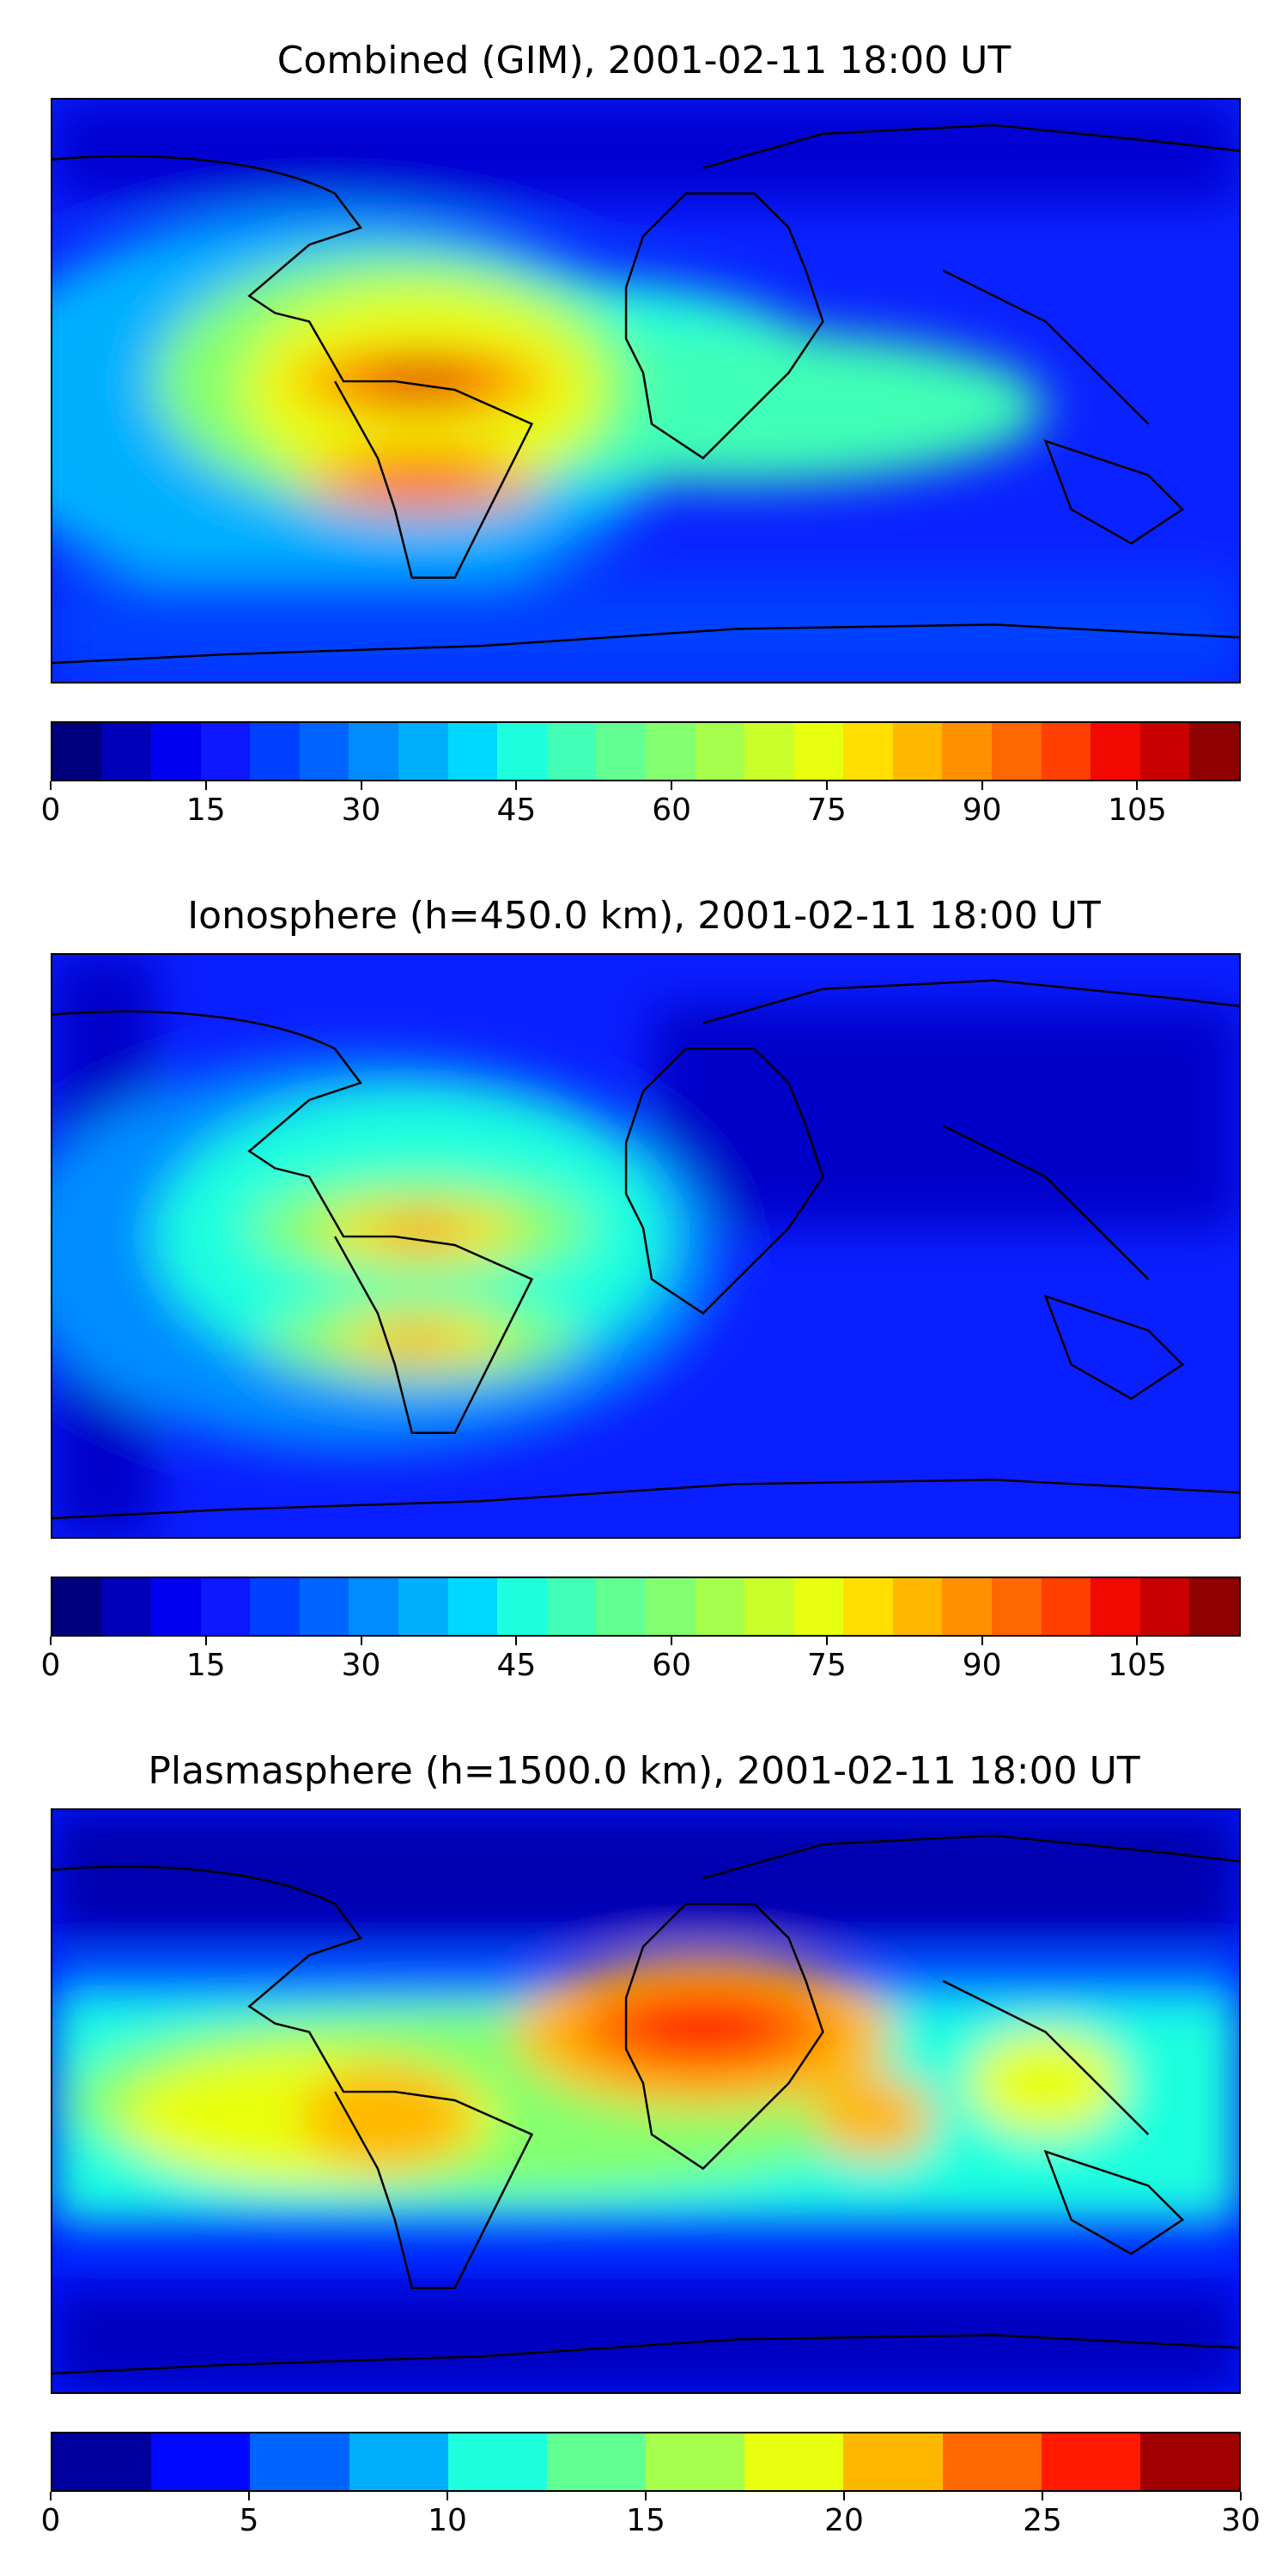  What do you see at coordinates (1042, 2521) in the screenshot?
I see `colorbar-tick-label: 25` at bounding box center [1042, 2521].